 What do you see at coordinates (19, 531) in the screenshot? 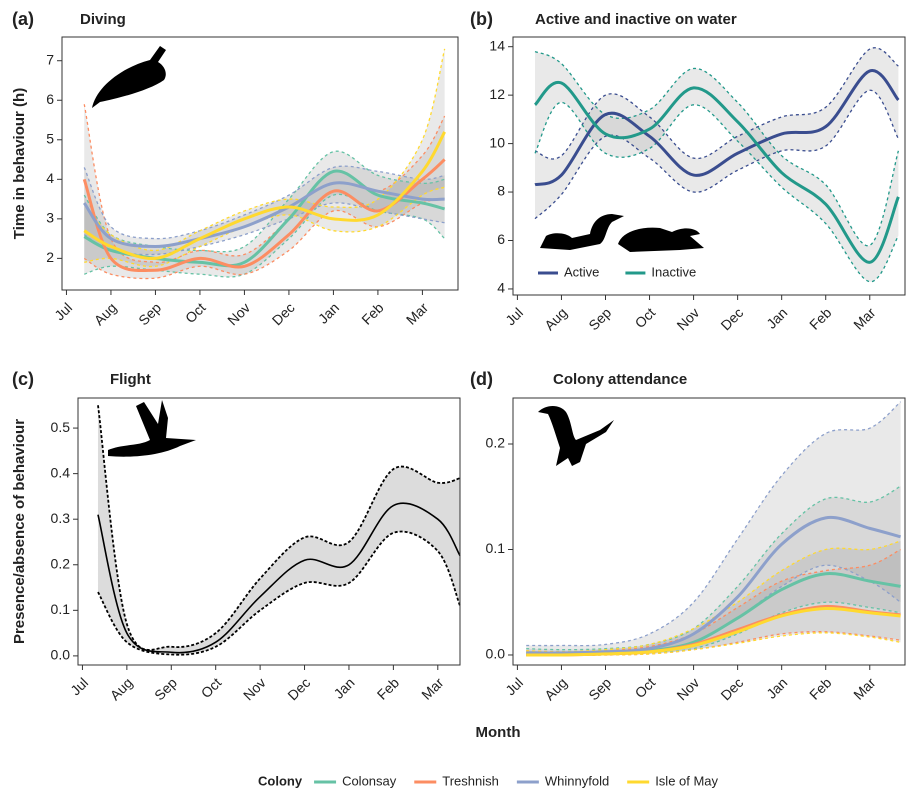
I see `y-axis-title: Presence/absence of behaviour` at bounding box center [19, 531].